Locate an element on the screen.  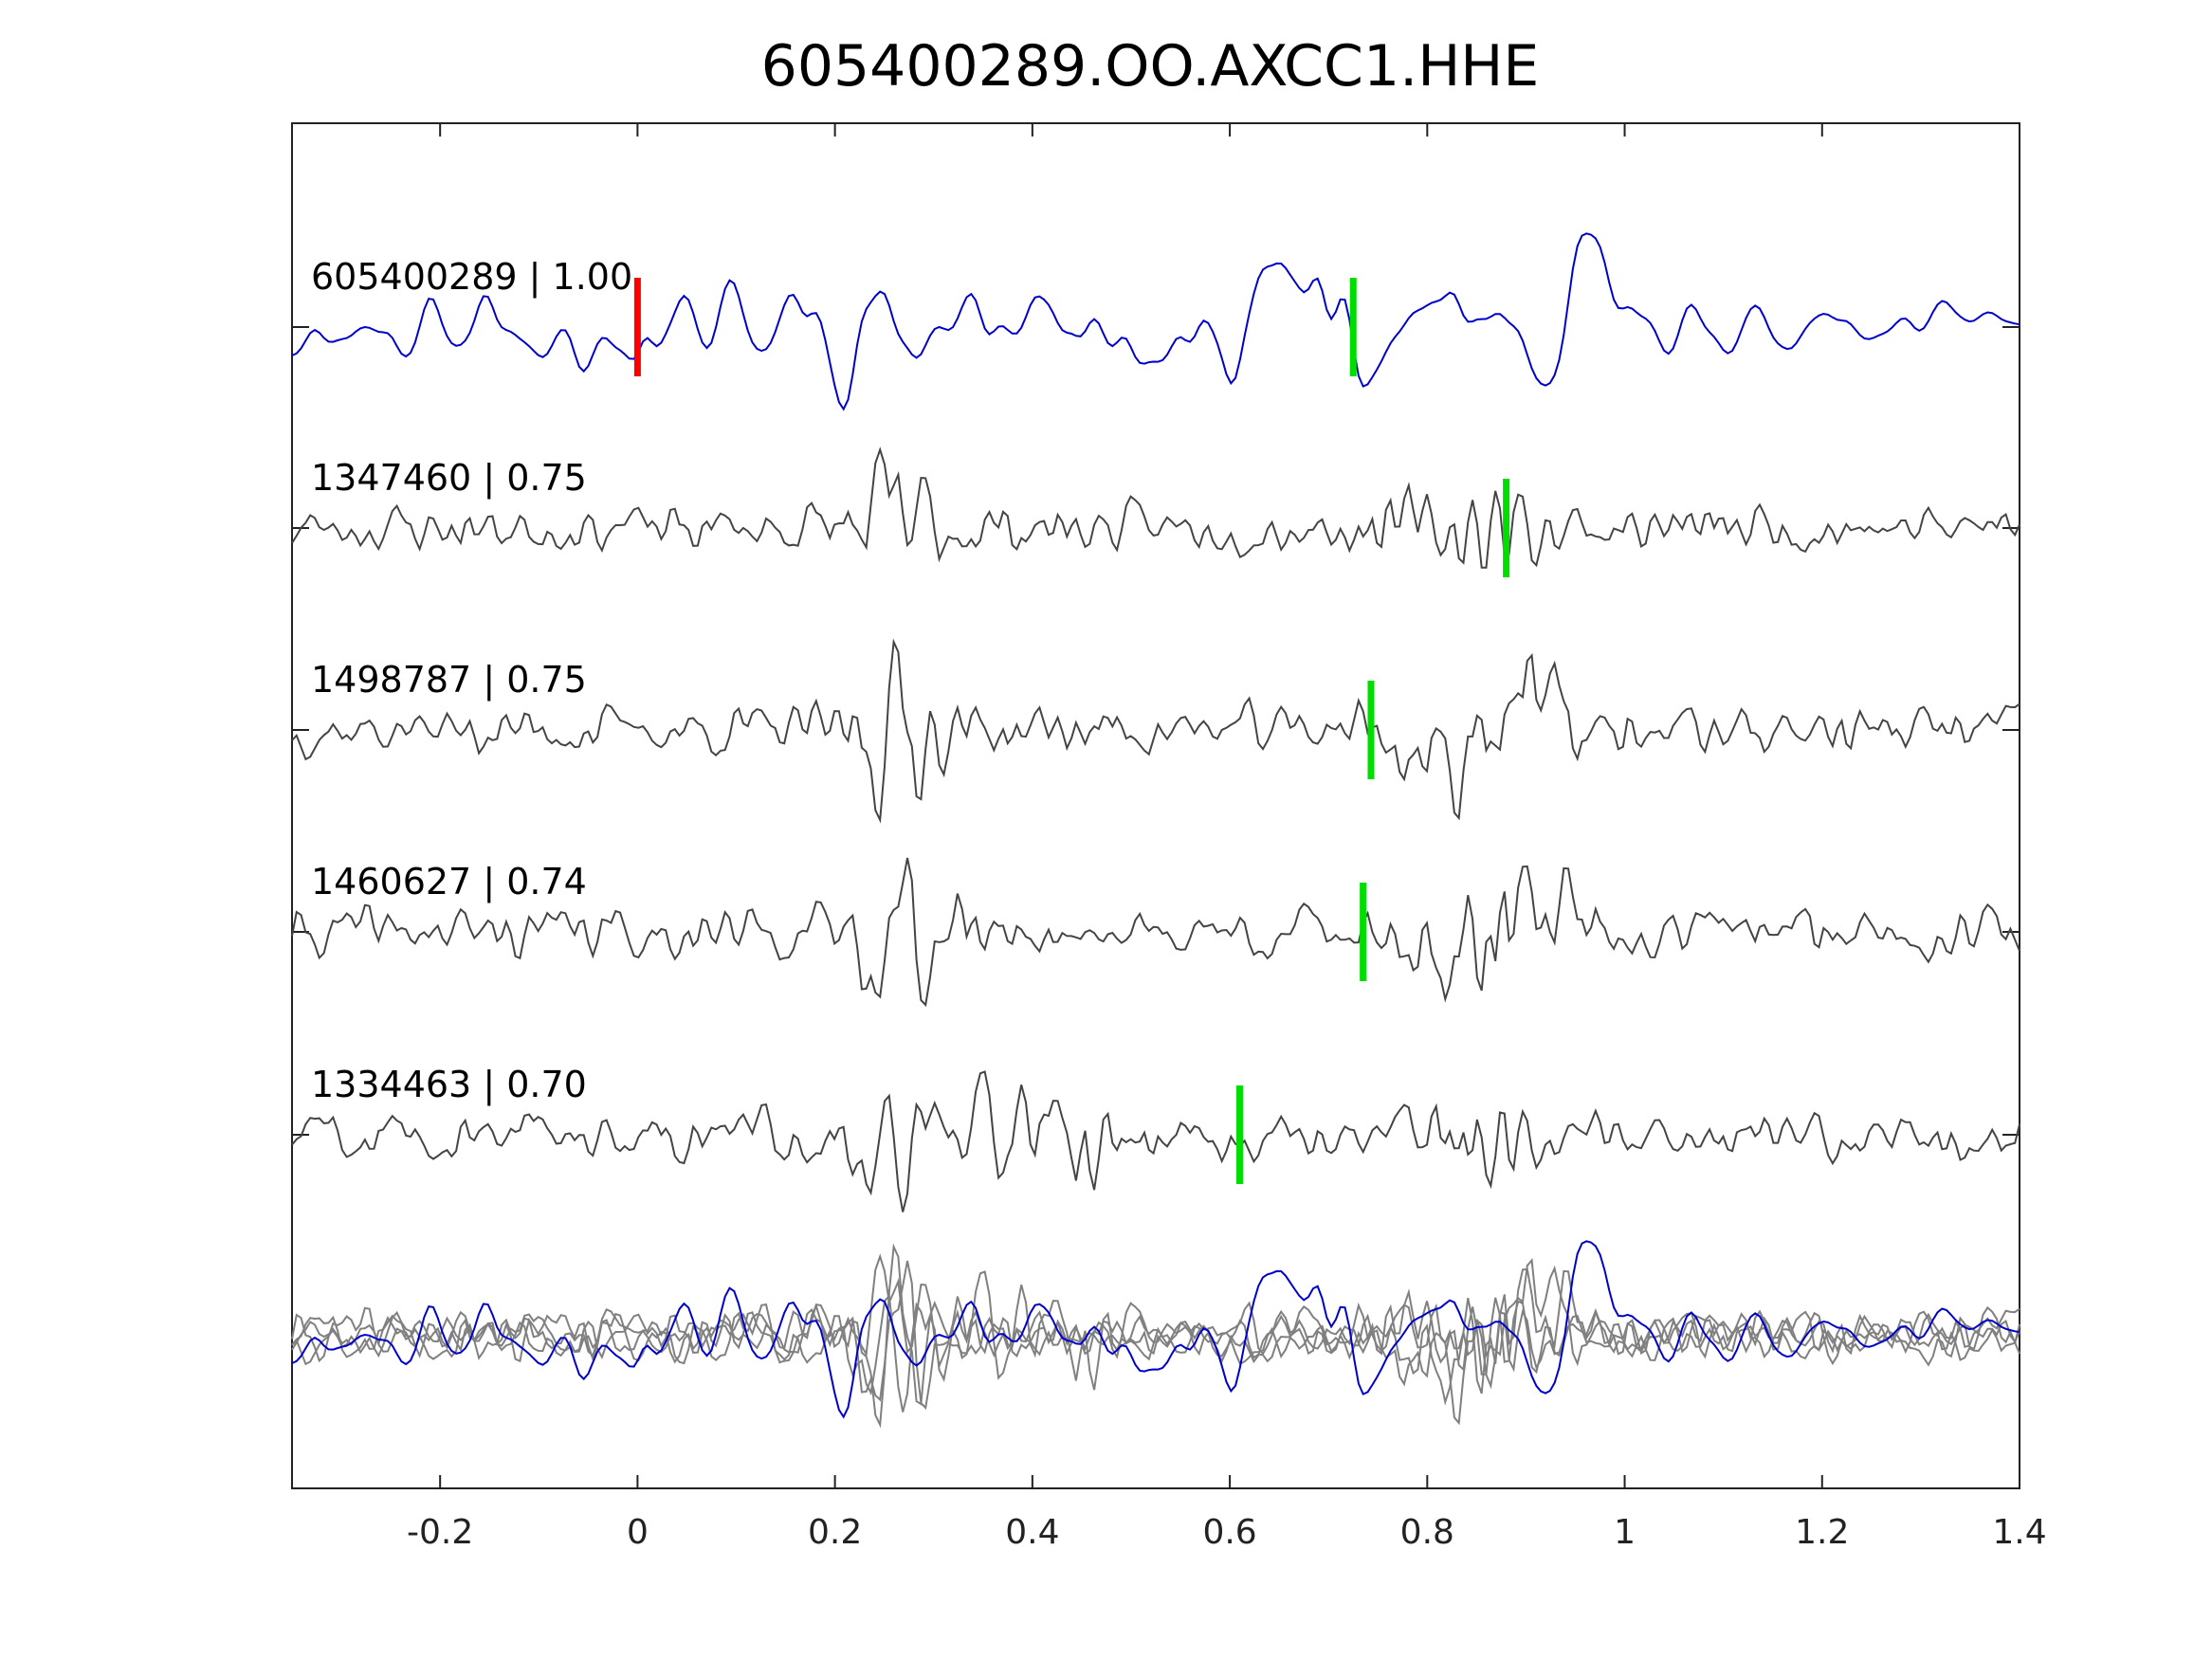
trace-label: 1334463 | 0.70 is located at coordinates (449, 1085).